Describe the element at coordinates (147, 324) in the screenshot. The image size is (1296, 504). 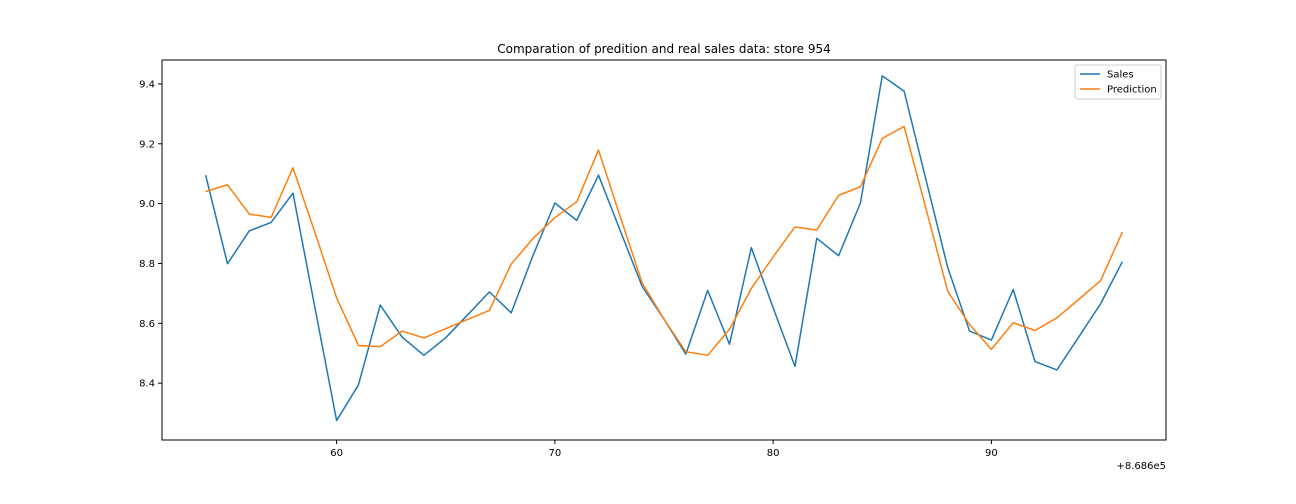
I see `y-tick-label: 8.6` at that location.